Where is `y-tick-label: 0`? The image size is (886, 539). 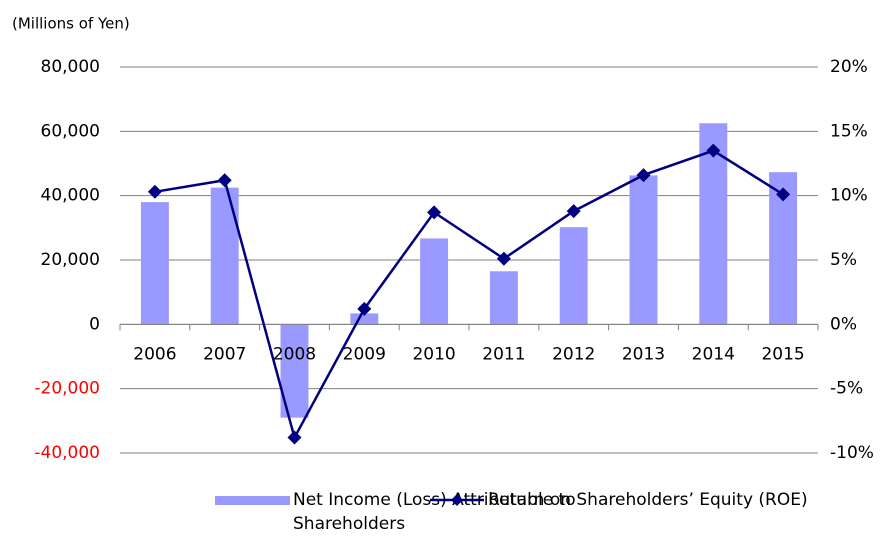 y-tick-label: 0 is located at coordinates (94, 324).